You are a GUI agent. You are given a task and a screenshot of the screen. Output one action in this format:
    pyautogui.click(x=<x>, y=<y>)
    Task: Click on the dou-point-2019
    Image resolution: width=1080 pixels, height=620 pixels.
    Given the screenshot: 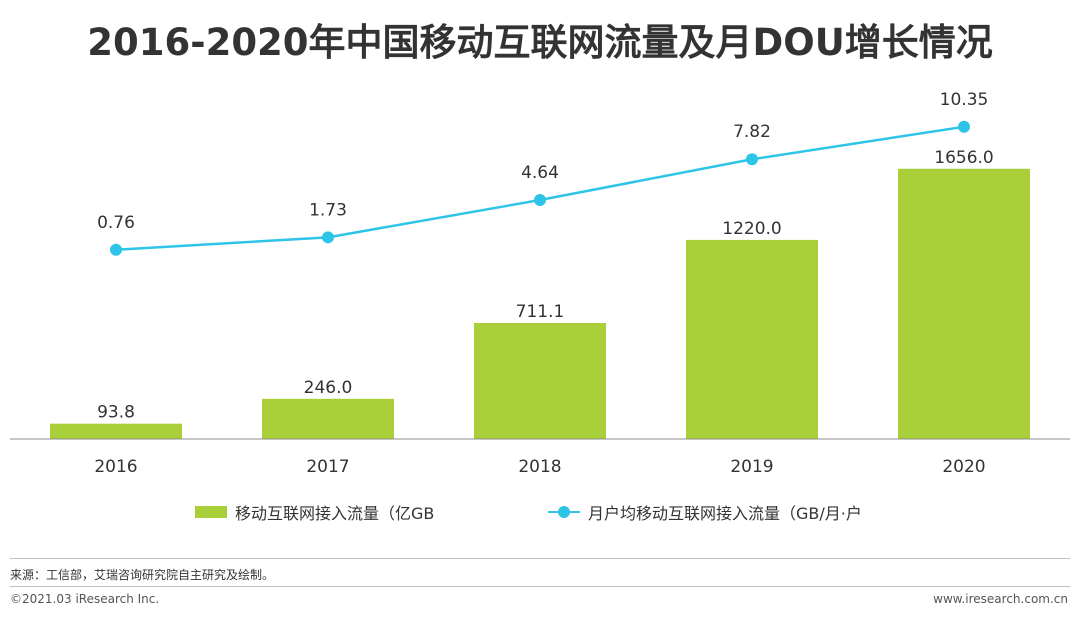 What is the action you would take?
    pyautogui.click(x=752, y=159)
    